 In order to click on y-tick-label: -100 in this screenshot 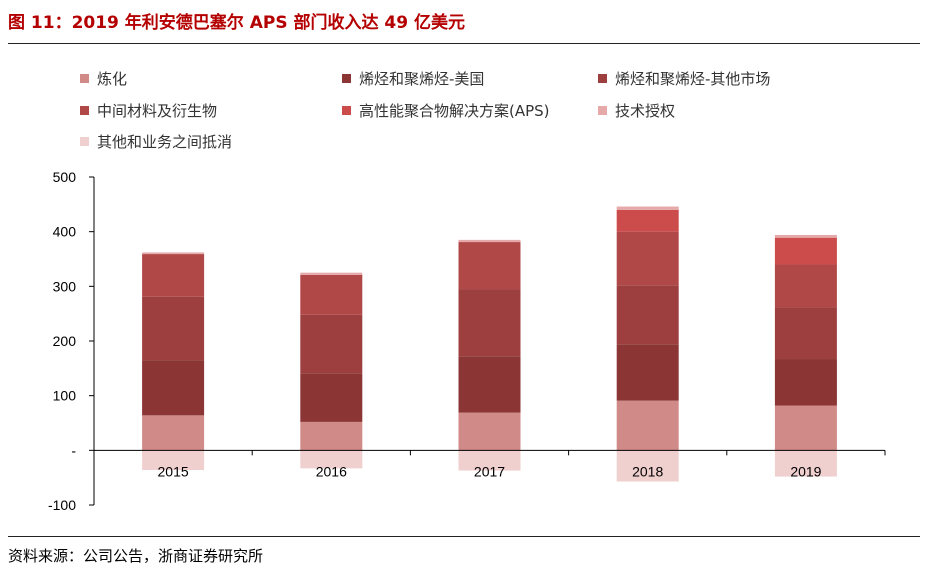, I will do `click(62, 505)`.